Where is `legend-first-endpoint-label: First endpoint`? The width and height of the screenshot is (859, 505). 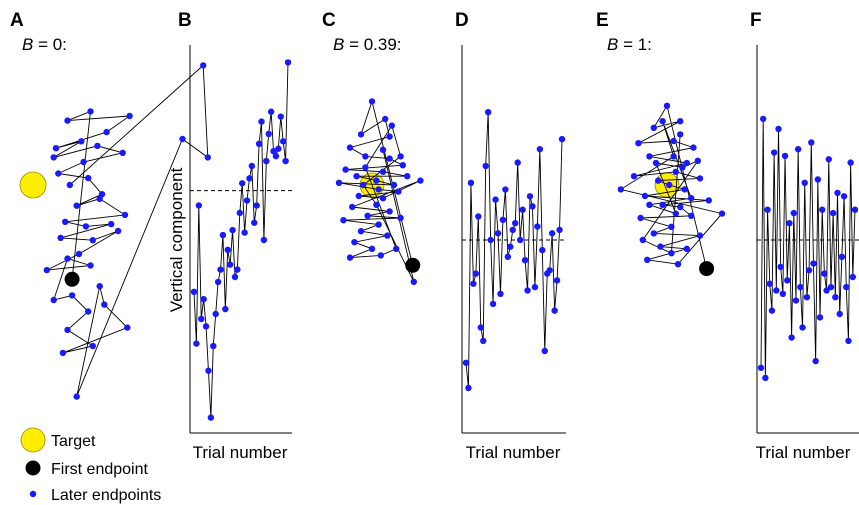 legend-first-endpoint-label: First endpoint is located at coordinates (99, 469).